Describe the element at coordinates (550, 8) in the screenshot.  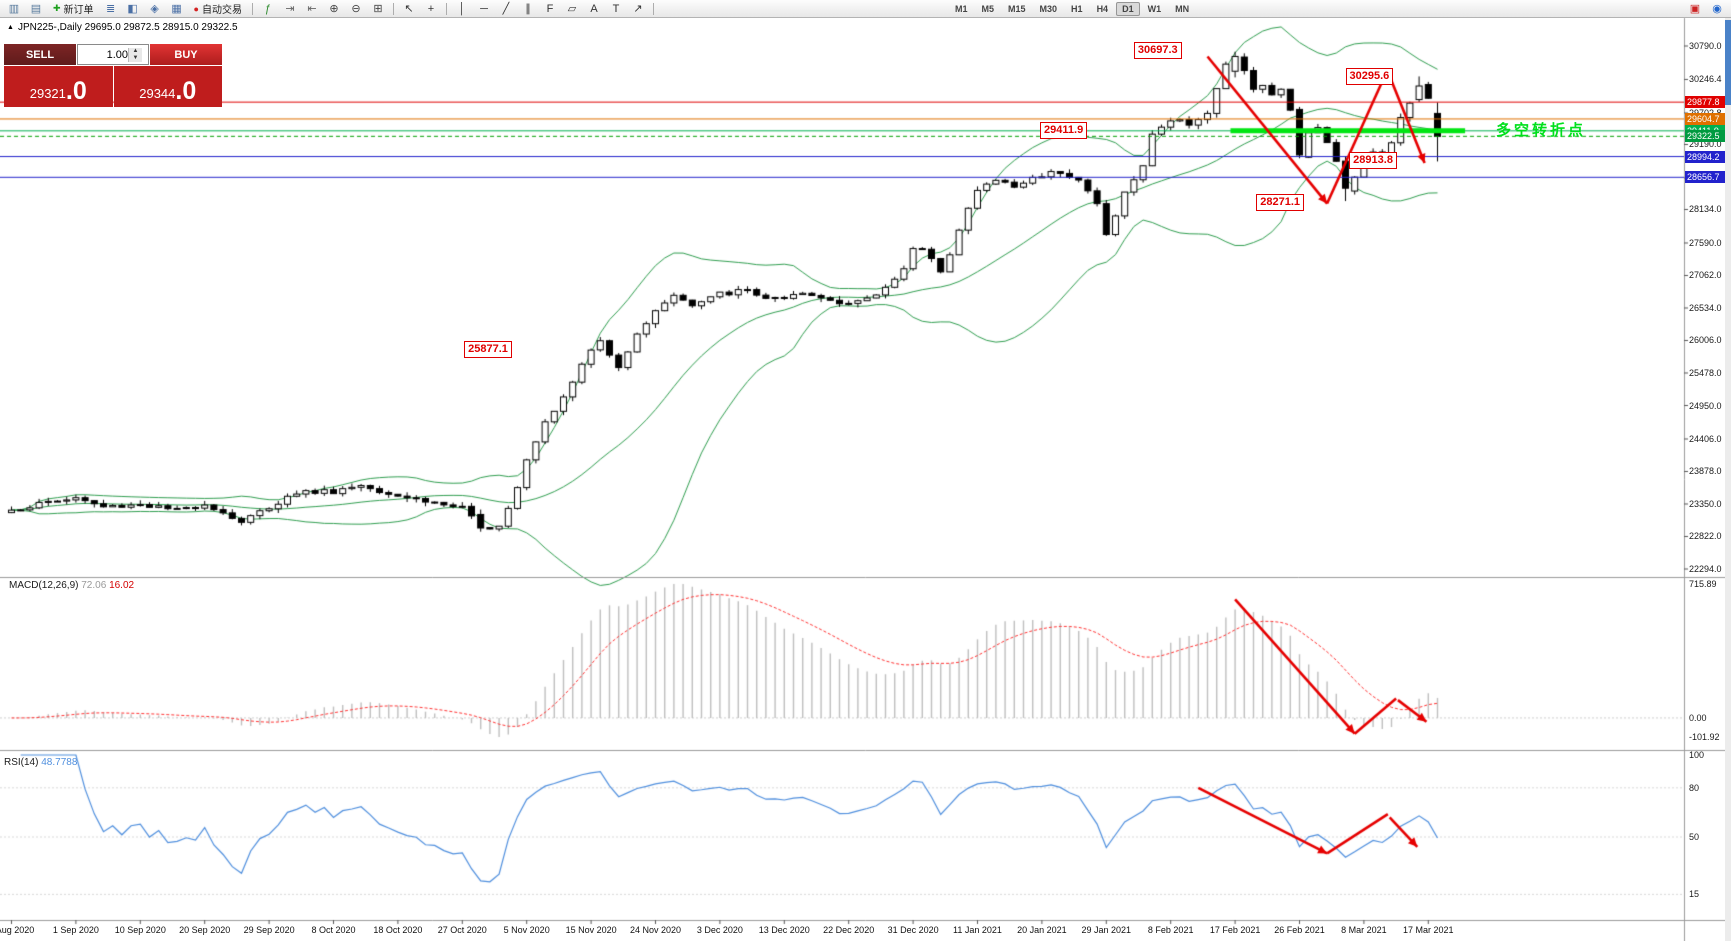
I see `fibonacci-icon: F` at that location.